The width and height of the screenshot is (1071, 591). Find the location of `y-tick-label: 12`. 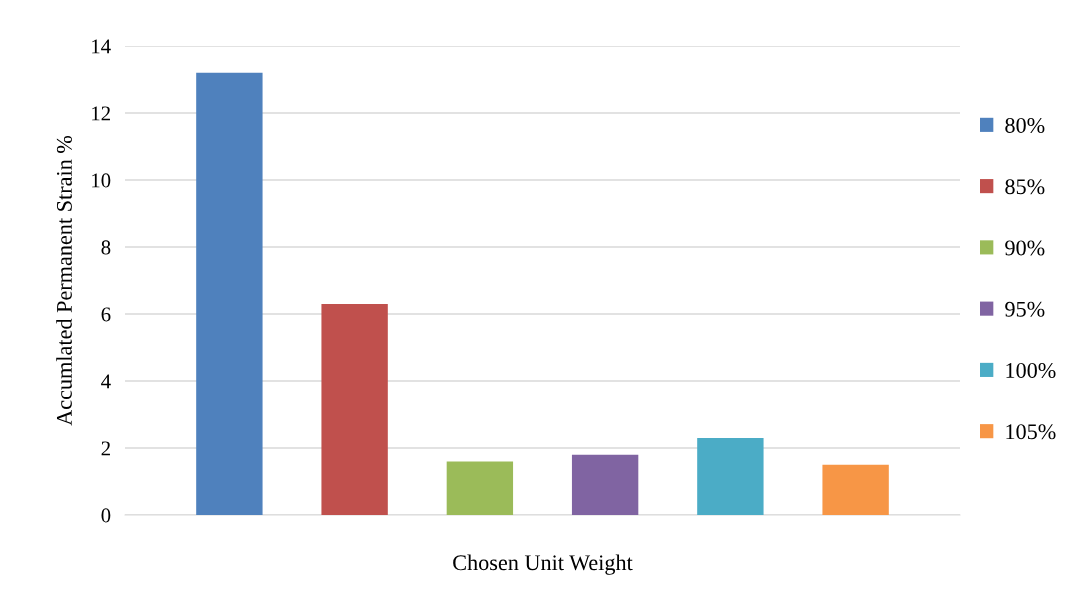

y-tick-label: 12 is located at coordinates (101, 113).